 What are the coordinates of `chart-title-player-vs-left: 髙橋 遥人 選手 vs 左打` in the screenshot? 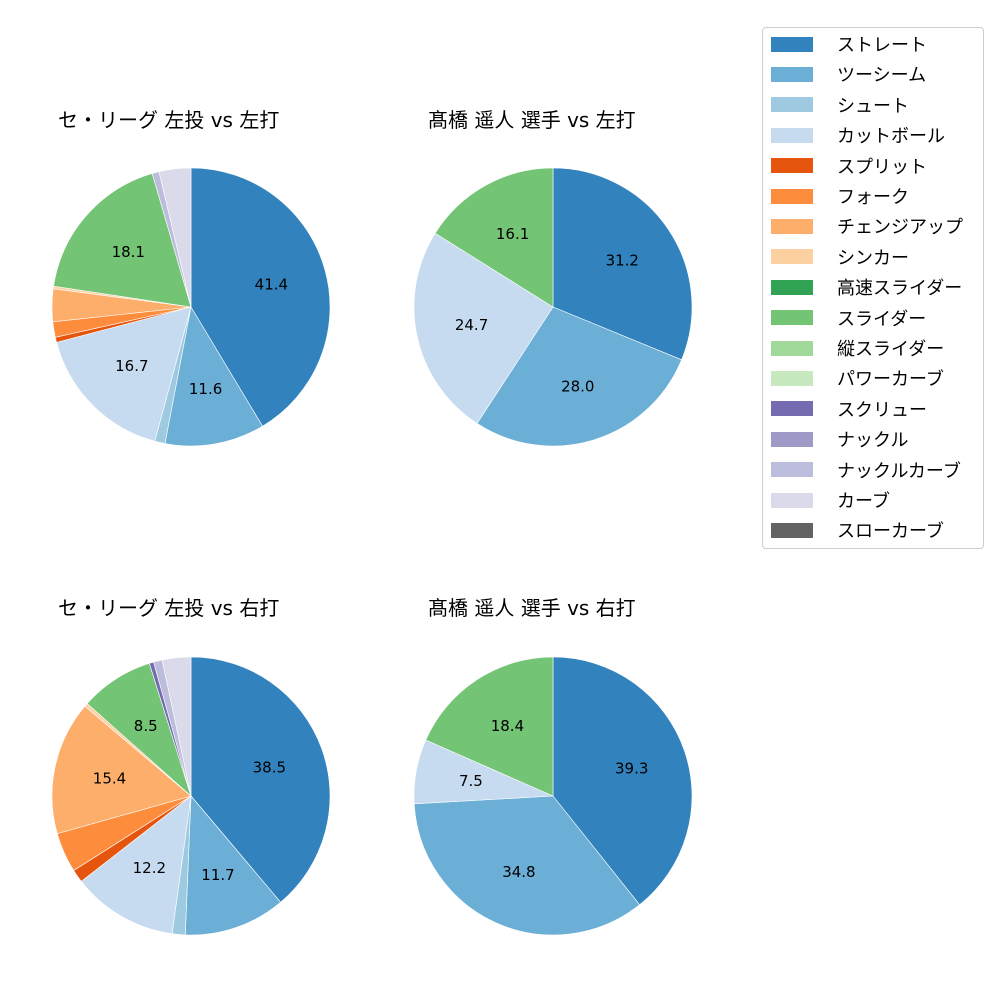 It's located at (532, 120).